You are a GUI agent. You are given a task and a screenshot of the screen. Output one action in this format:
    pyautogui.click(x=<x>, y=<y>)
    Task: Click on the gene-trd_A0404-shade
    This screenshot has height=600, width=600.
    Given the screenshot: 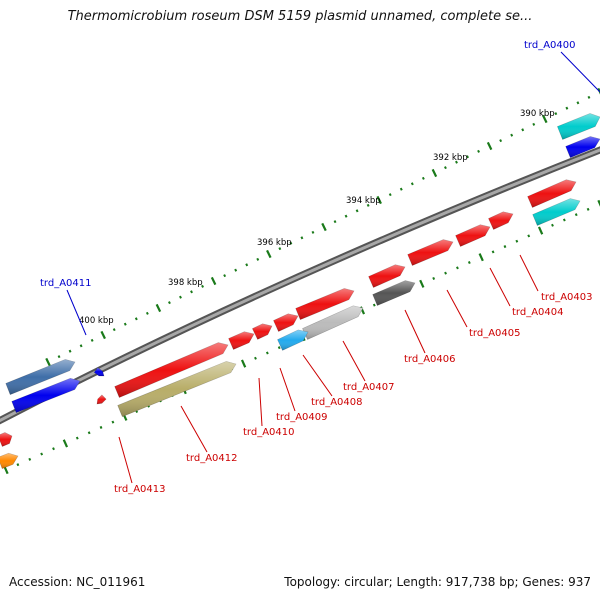 What is the action you would take?
    pyautogui.click(x=500, y=220)
    